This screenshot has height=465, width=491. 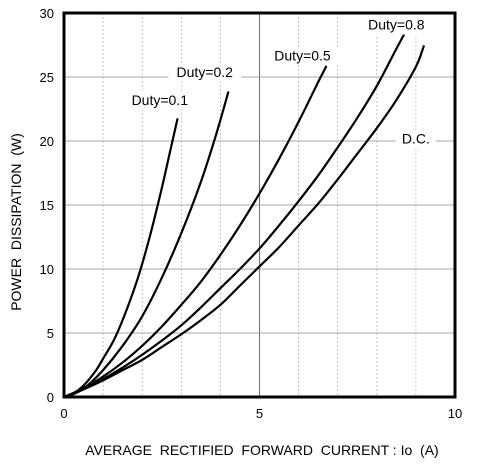 I want to click on curve-label-d-c: D.C., so click(x=416, y=139).